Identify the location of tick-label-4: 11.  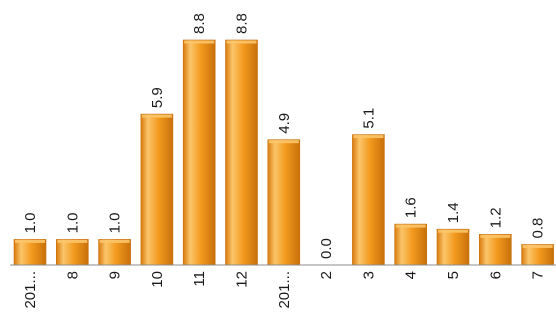
(199, 279).